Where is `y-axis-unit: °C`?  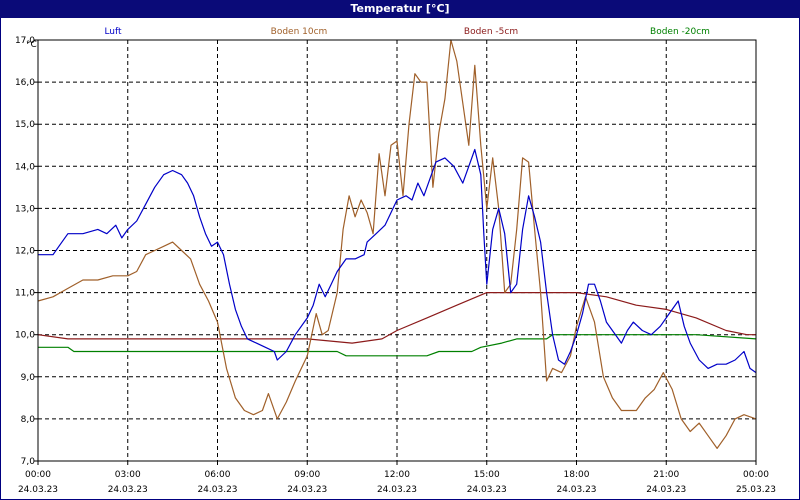 y-axis-unit: °C is located at coordinates (31, 45).